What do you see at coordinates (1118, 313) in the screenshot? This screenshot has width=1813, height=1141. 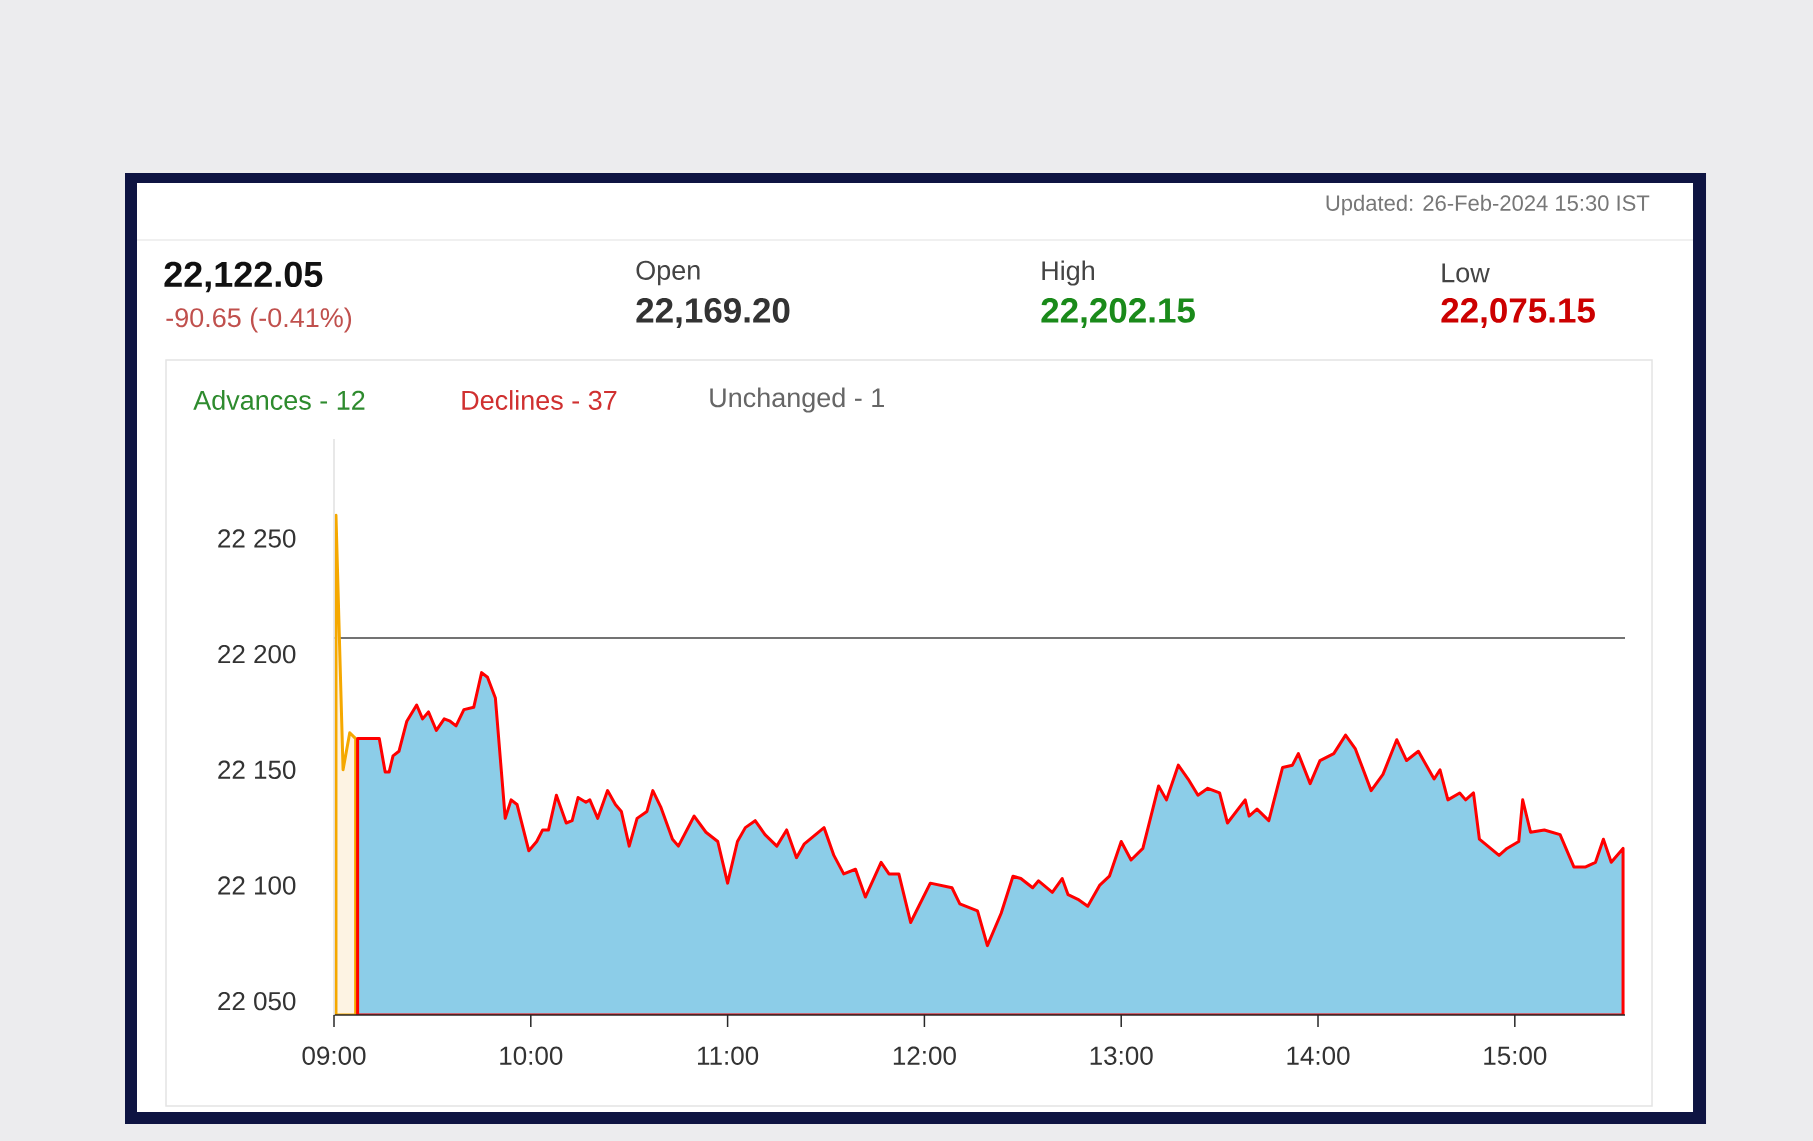 I see `text: 22,202.15` at bounding box center [1118, 313].